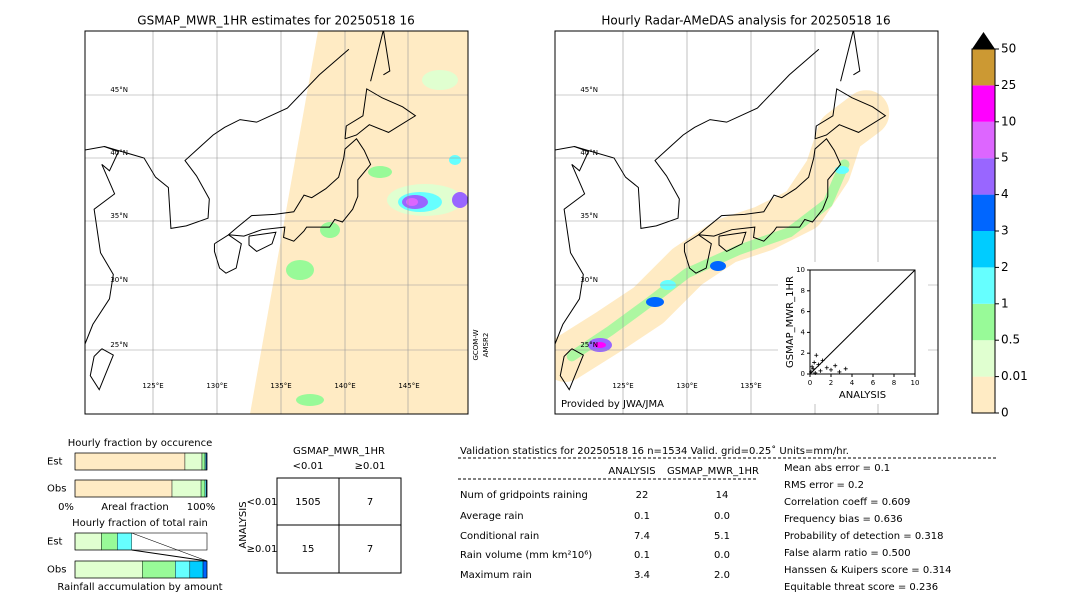 This screenshot has height=612, width=1080. I want to click on row-label: ANALYSIS, so click(243, 524).